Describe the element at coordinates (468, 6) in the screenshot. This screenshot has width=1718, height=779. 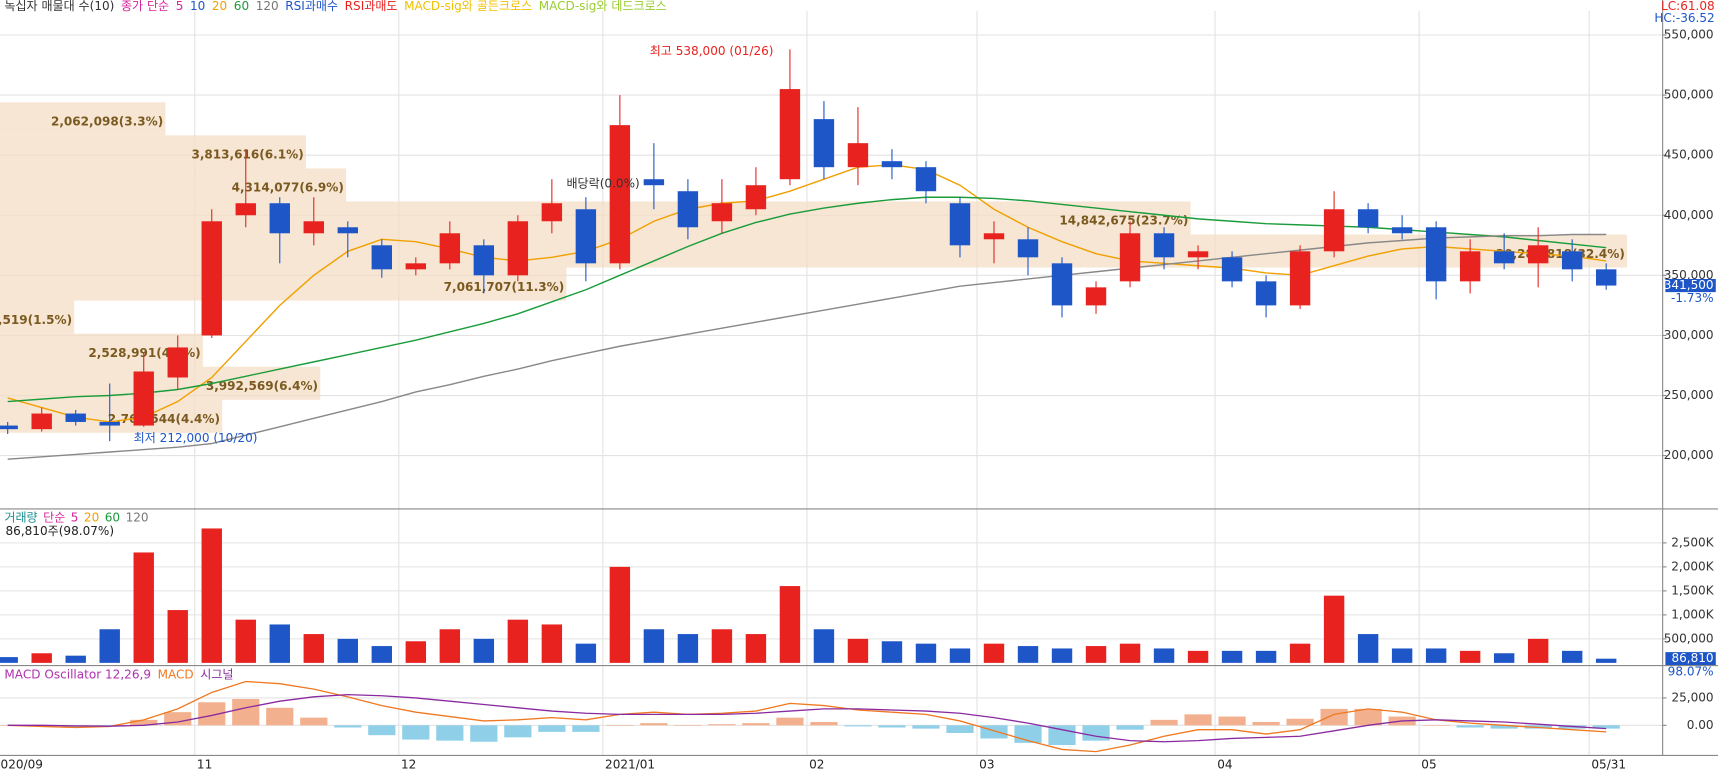
I see `legend-item: MACD-sig와 골든크로스` at that location.